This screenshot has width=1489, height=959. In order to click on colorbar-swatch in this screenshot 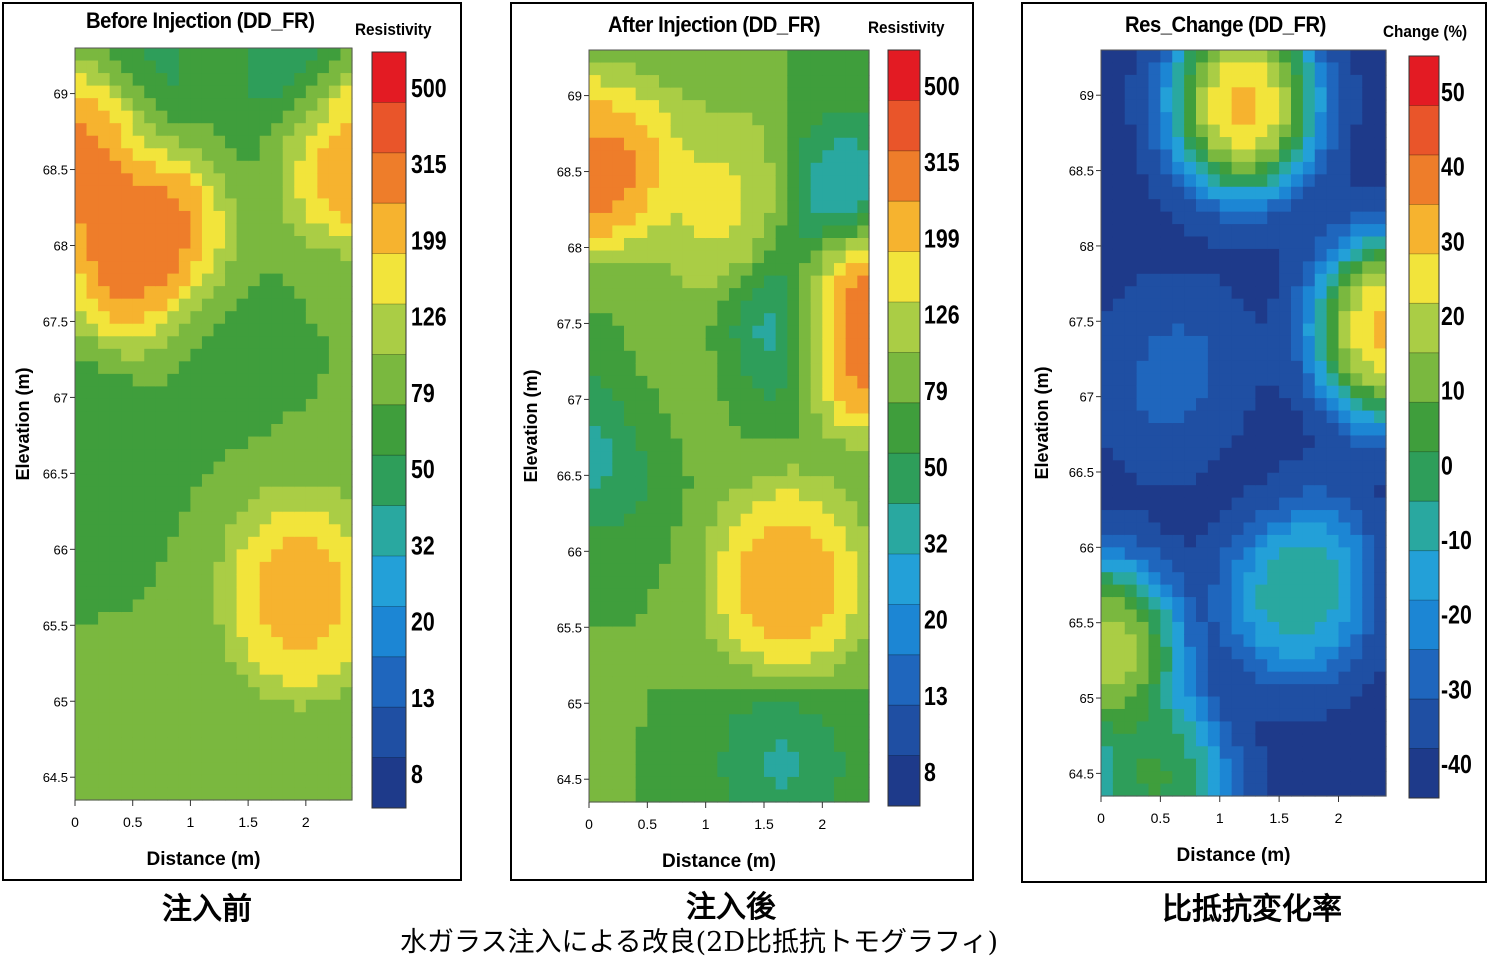, I will do `click(389, 279)`.